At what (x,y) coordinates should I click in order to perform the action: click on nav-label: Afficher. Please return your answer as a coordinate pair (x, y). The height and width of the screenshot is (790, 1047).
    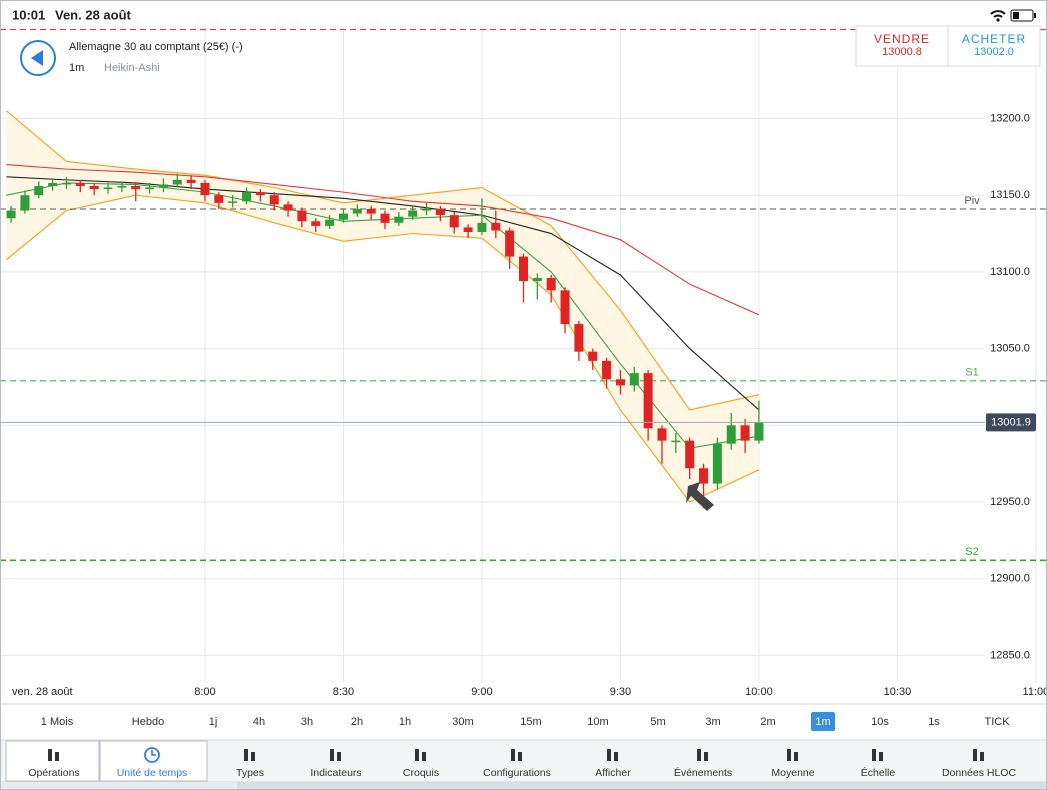
    Looking at the image, I should click on (613, 773).